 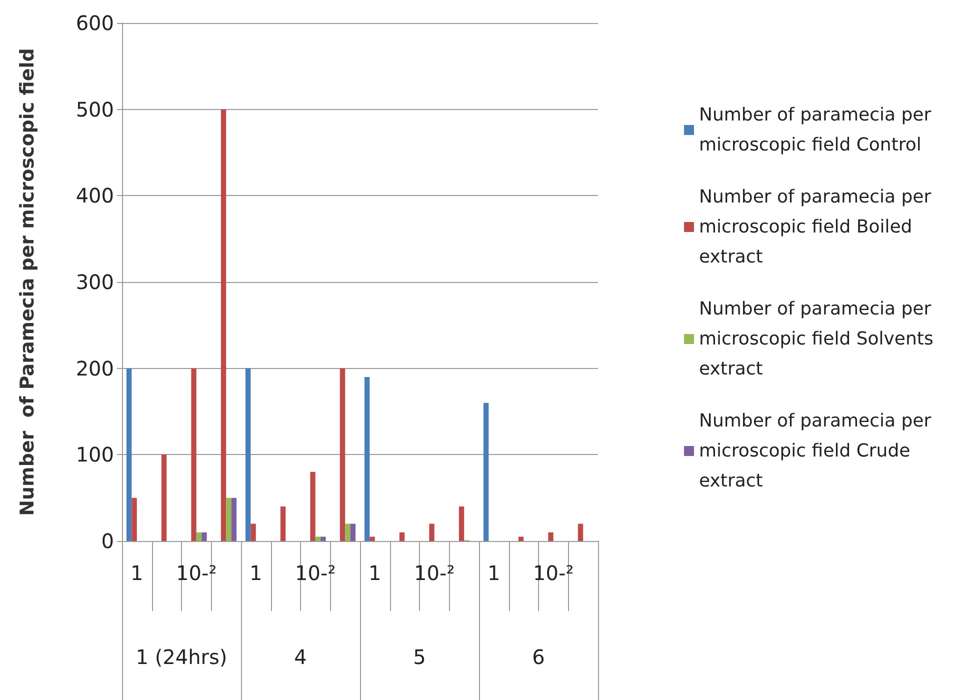 I want to click on y-axis-title: Number of Paramecia per microscopic field, so click(x=27, y=282).